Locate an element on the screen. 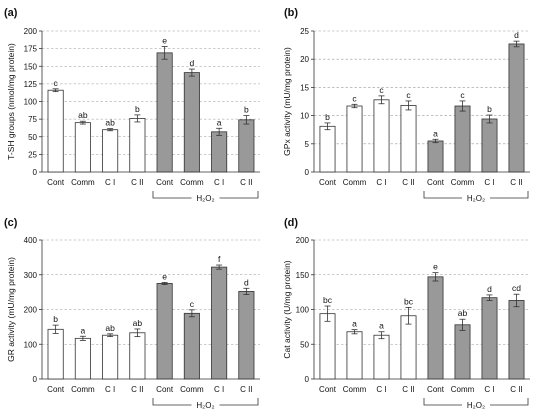  y-tick-label: 10 is located at coordinates (304, 116).